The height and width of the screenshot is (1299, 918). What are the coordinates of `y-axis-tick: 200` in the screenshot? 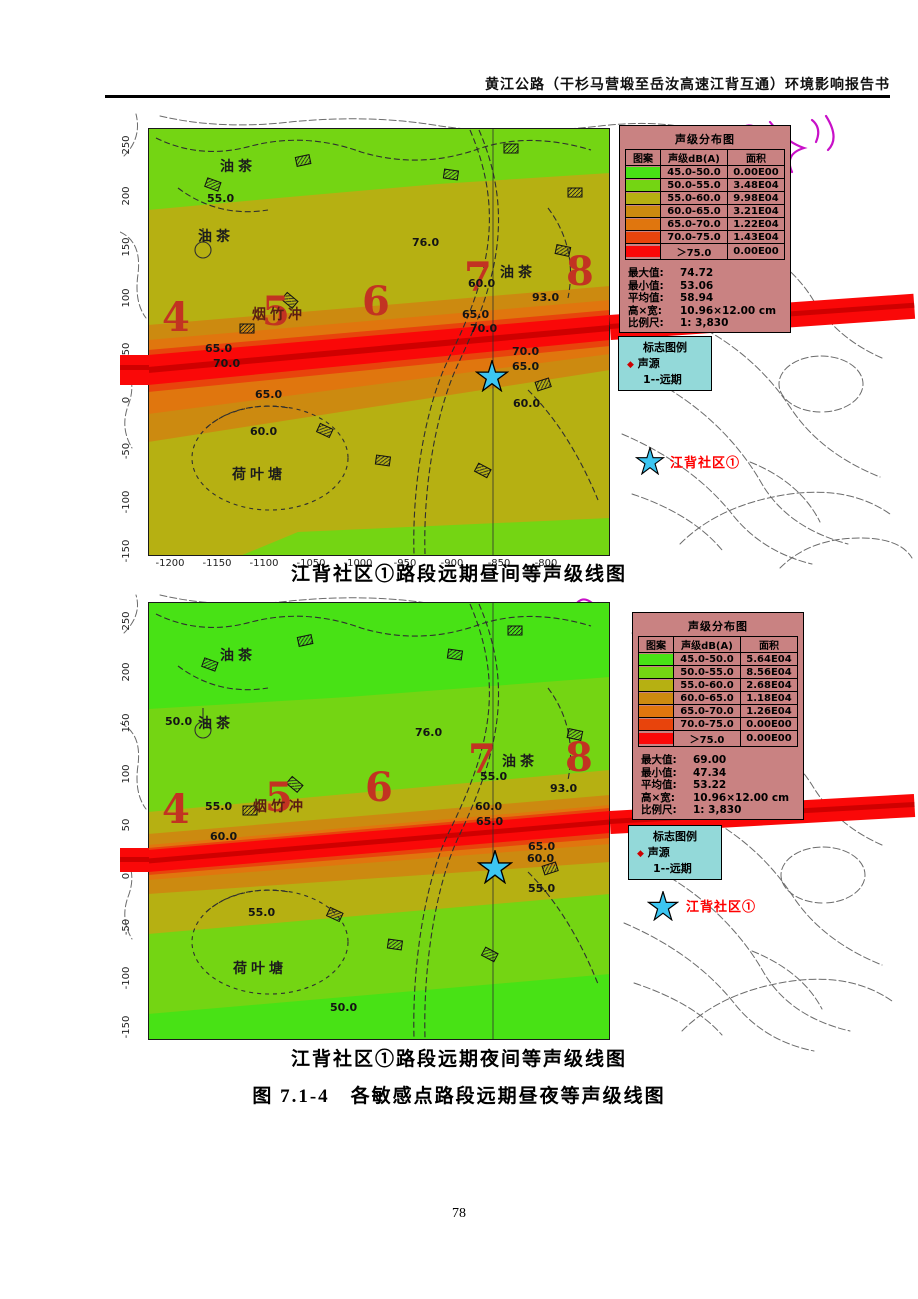 It's located at (126, 672).